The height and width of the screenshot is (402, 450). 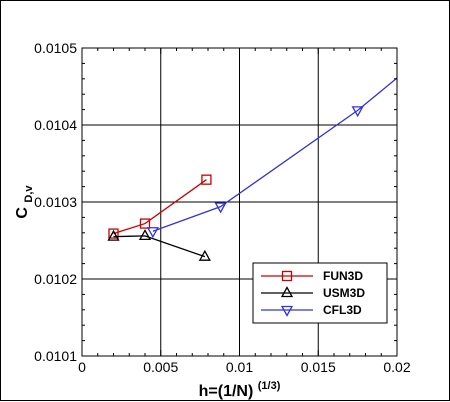 What do you see at coordinates (318, 367) in the screenshot?
I see `x-tick-label: 0.015` at bounding box center [318, 367].